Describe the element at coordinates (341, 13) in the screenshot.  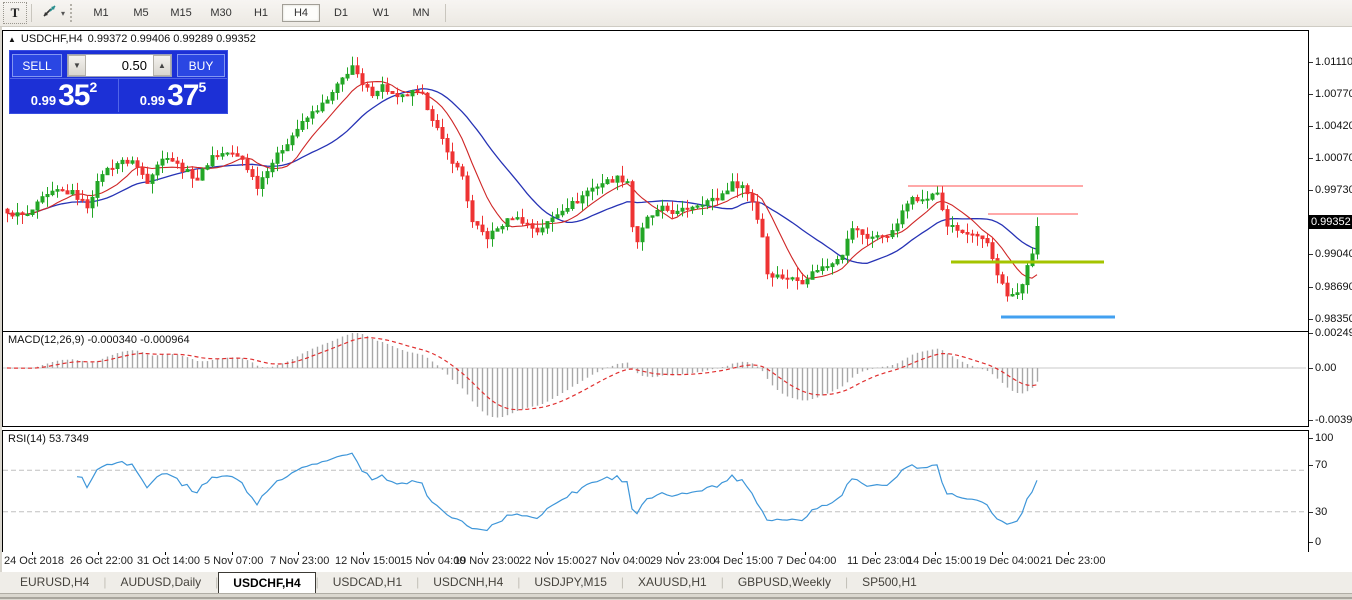
I see `timeframe-button-d1: D1` at that location.